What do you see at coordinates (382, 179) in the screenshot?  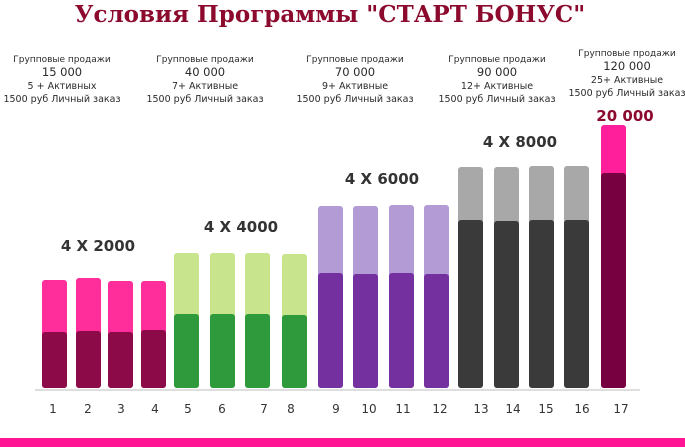 I see `group-label-3: 4 X 6000` at bounding box center [382, 179].